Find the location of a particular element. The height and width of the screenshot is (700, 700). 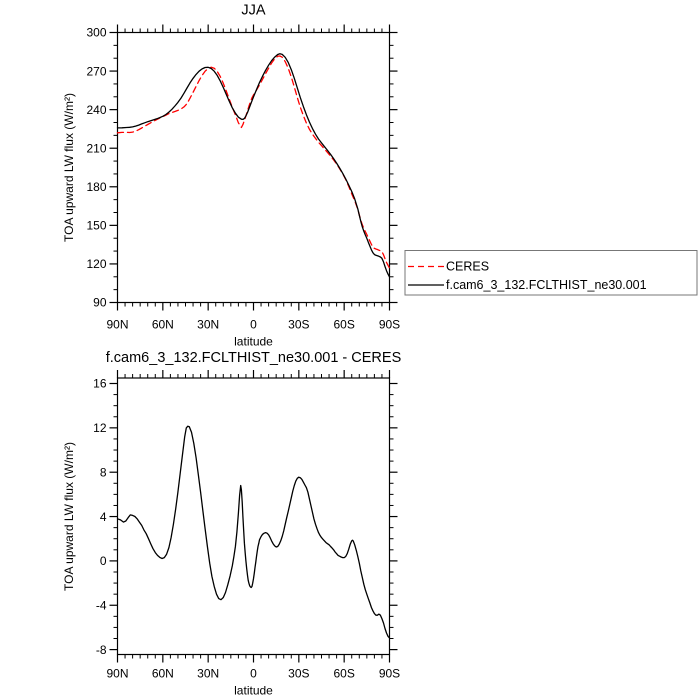

y-tick-label: 8 is located at coordinates (103, 472).